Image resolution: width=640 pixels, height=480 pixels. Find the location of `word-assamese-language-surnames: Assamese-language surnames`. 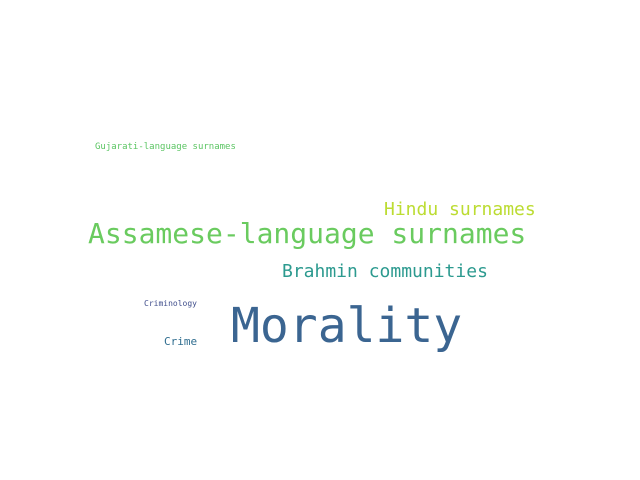

word-assamese-language-surnames: Assamese-language surnames is located at coordinates (307, 233).